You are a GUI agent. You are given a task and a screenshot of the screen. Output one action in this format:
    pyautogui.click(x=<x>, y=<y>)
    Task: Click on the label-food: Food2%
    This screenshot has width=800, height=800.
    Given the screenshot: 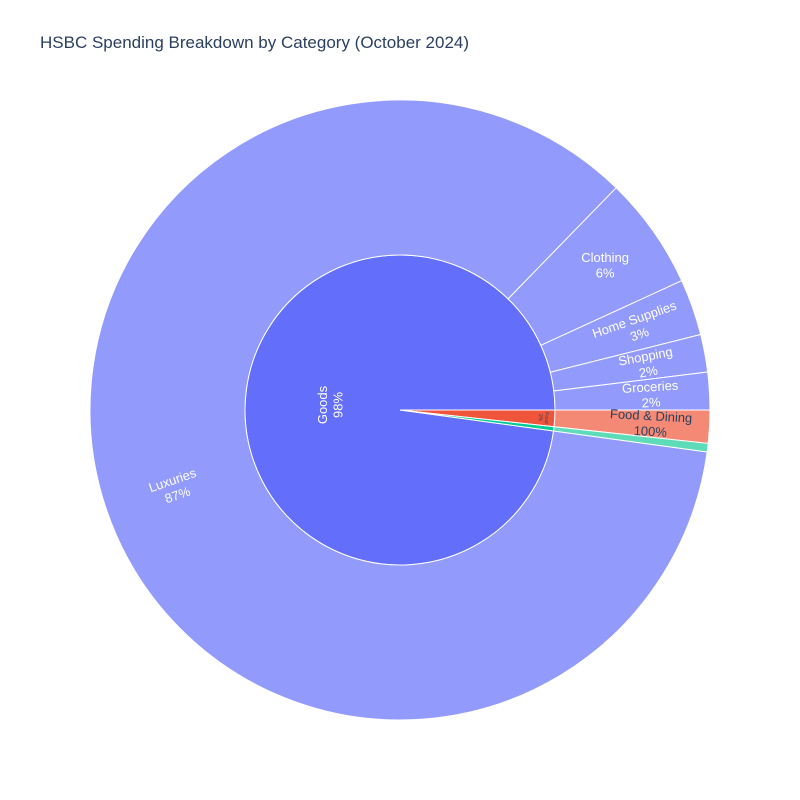 What is the action you would take?
    pyautogui.click(x=543, y=418)
    